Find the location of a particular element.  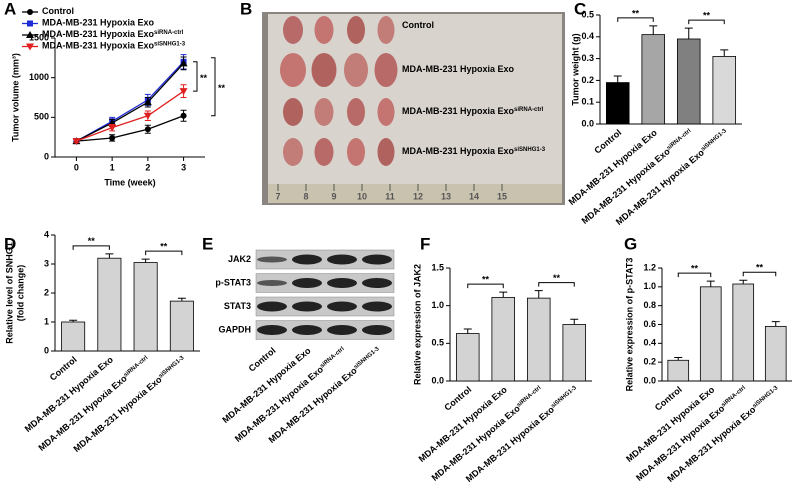

ruler-label: 15 is located at coordinates (502, 196).